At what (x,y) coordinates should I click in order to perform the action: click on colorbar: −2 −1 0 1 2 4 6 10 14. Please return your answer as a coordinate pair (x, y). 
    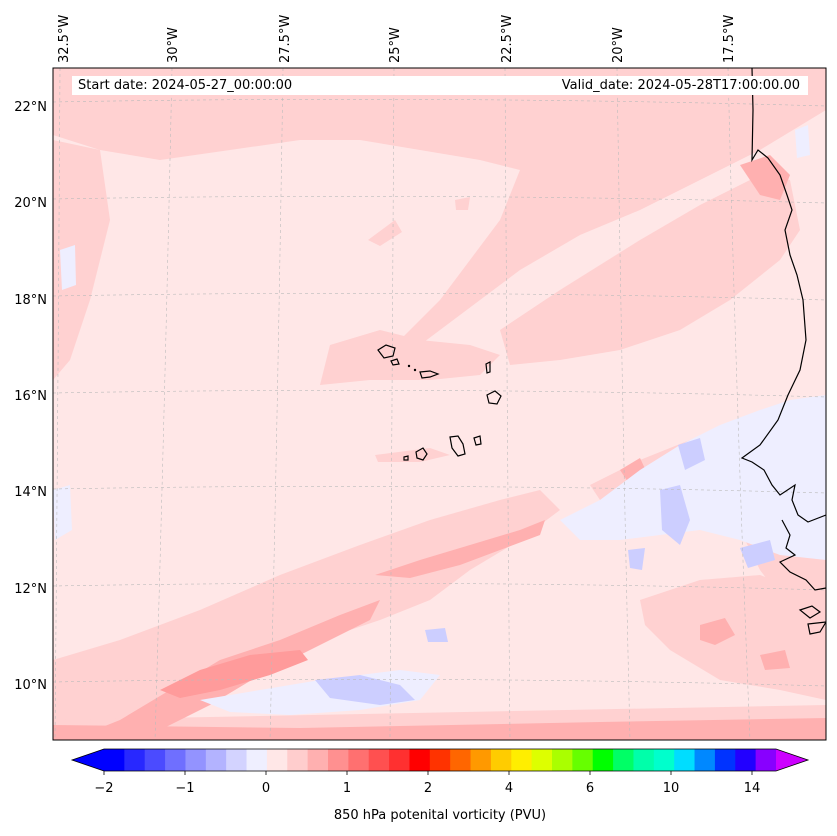
    Looking at the image, I should click on (440, 772).